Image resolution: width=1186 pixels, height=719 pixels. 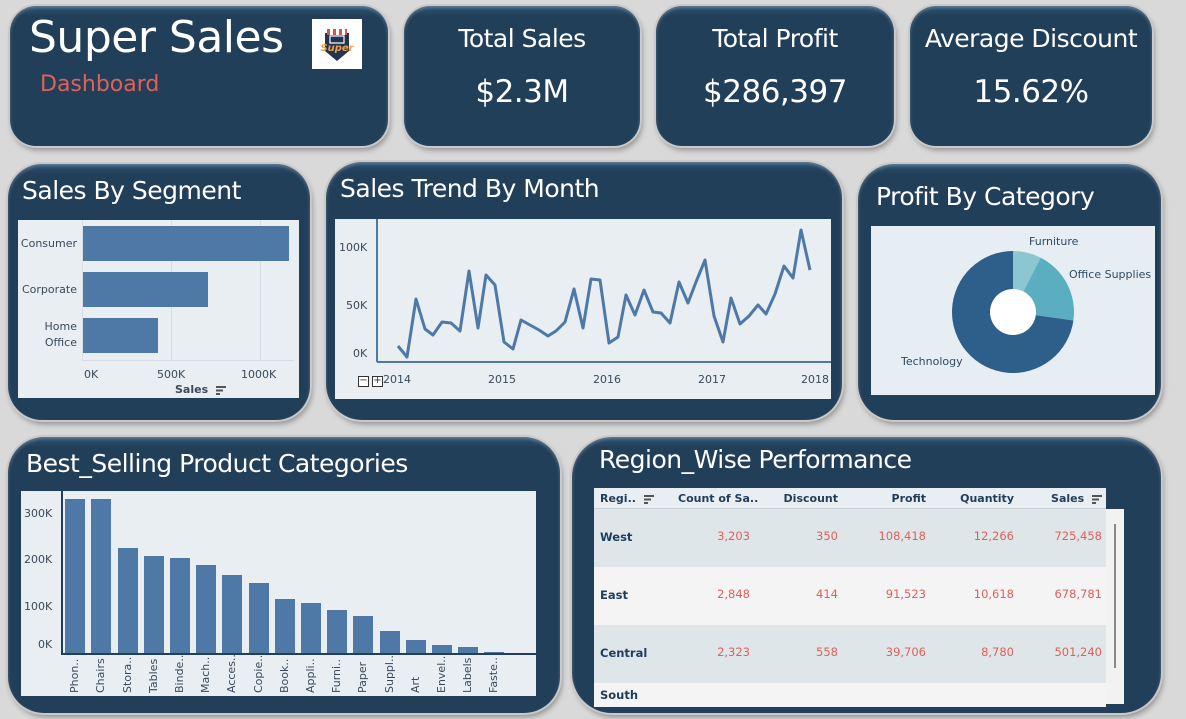 I want to click on label-furniture: Furniture, so click(x=1054, y=241).